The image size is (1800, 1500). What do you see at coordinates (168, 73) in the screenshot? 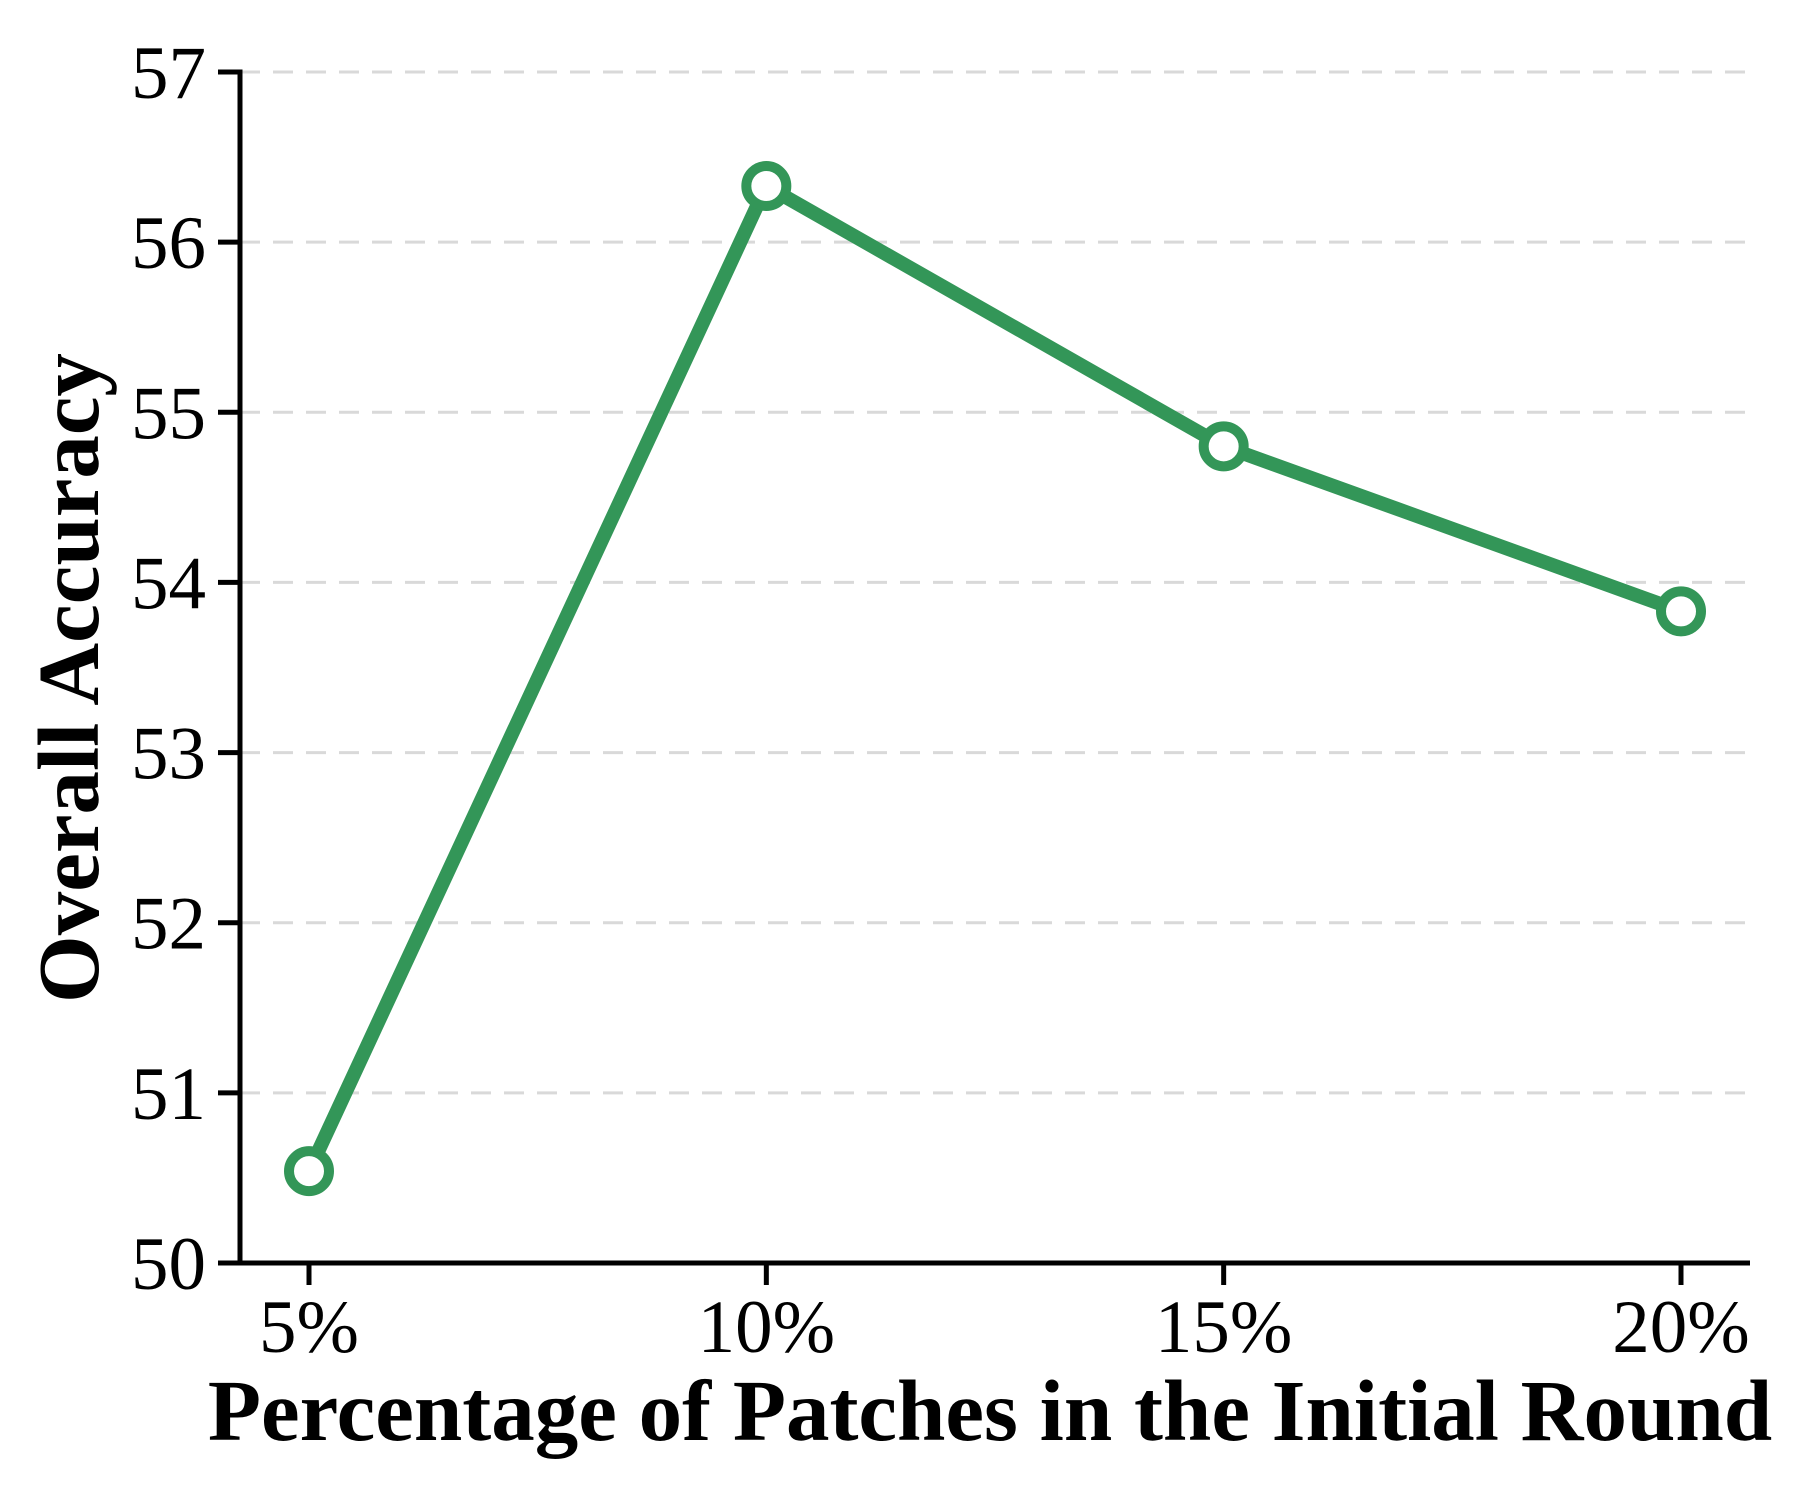
I see `y-tick-label: 57` at bounding box center [168, 73].